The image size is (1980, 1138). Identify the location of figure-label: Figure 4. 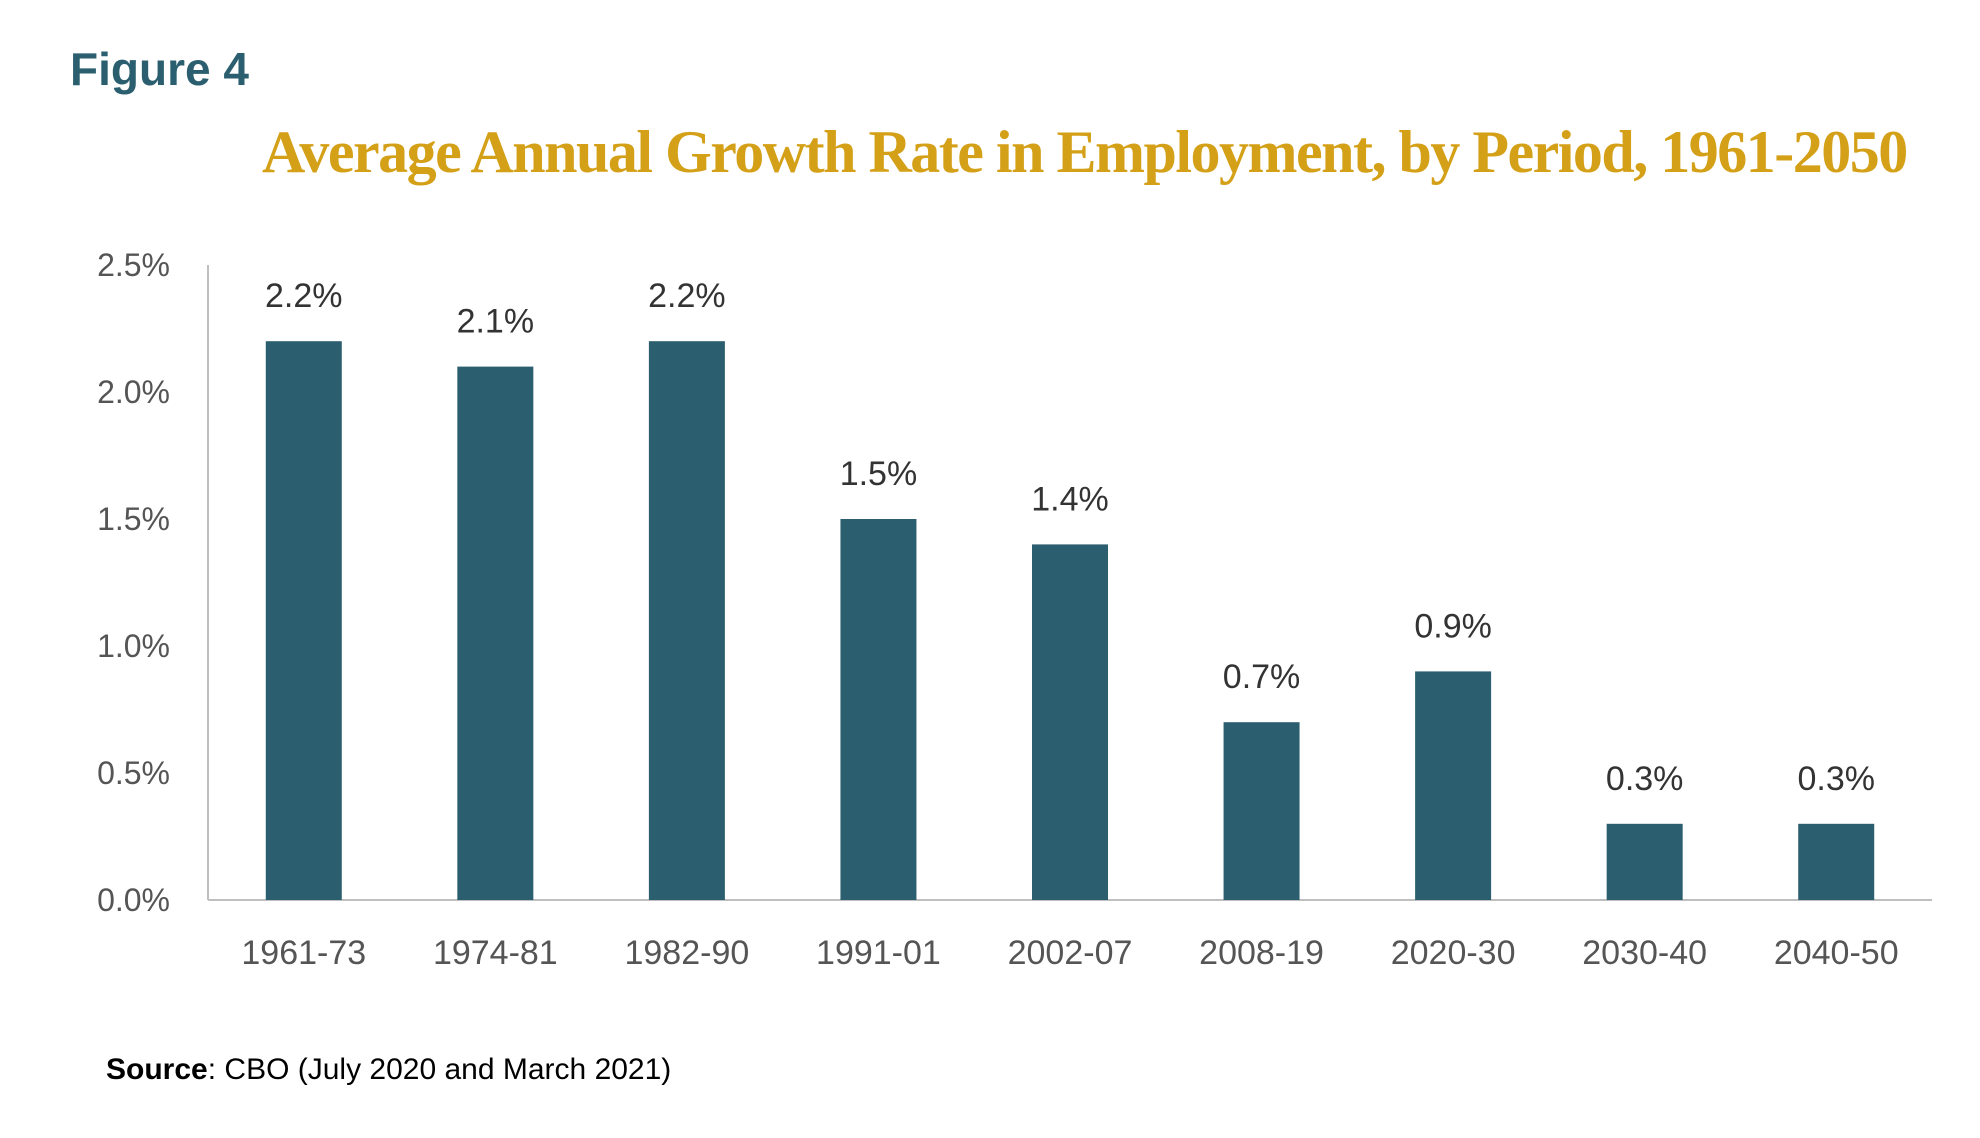
(159, 69).